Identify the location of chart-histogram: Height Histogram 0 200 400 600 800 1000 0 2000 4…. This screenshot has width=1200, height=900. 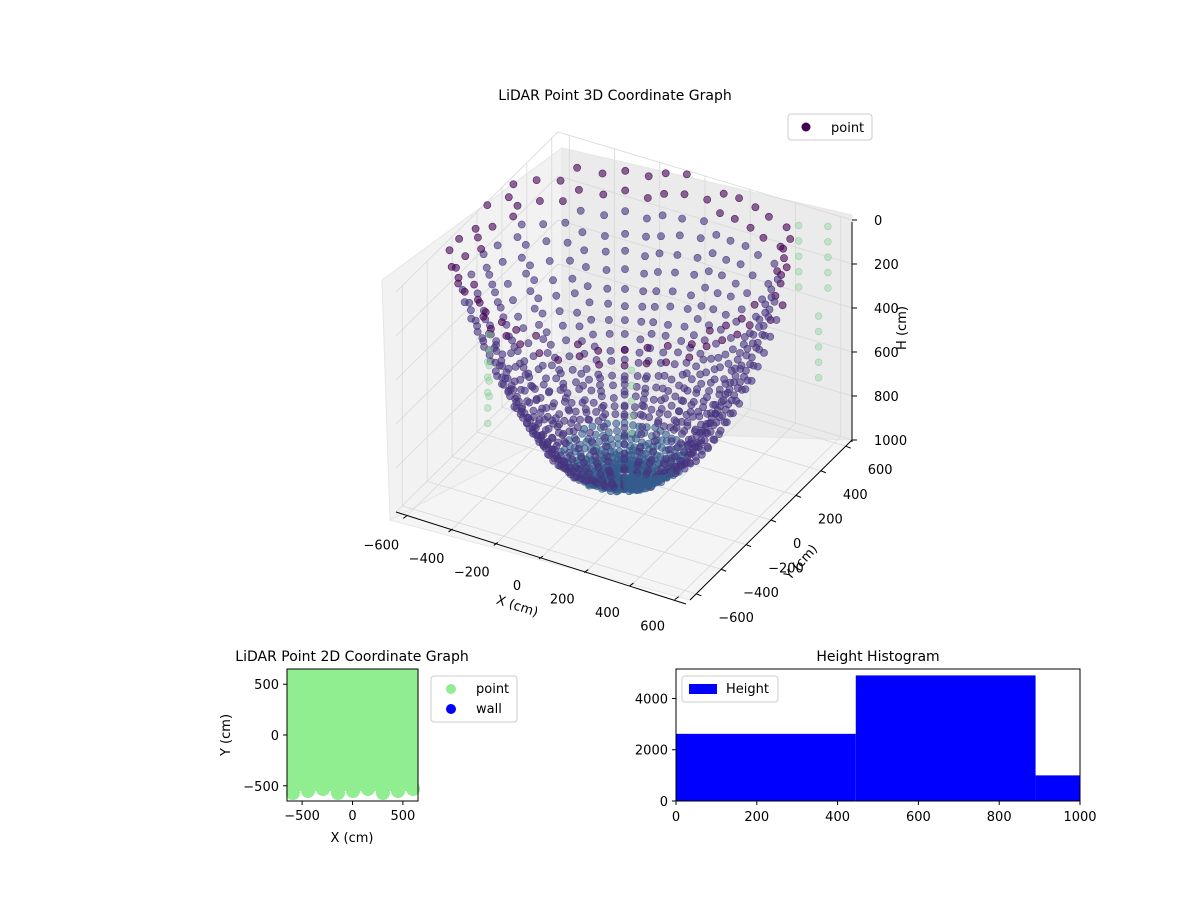
(866, 737).